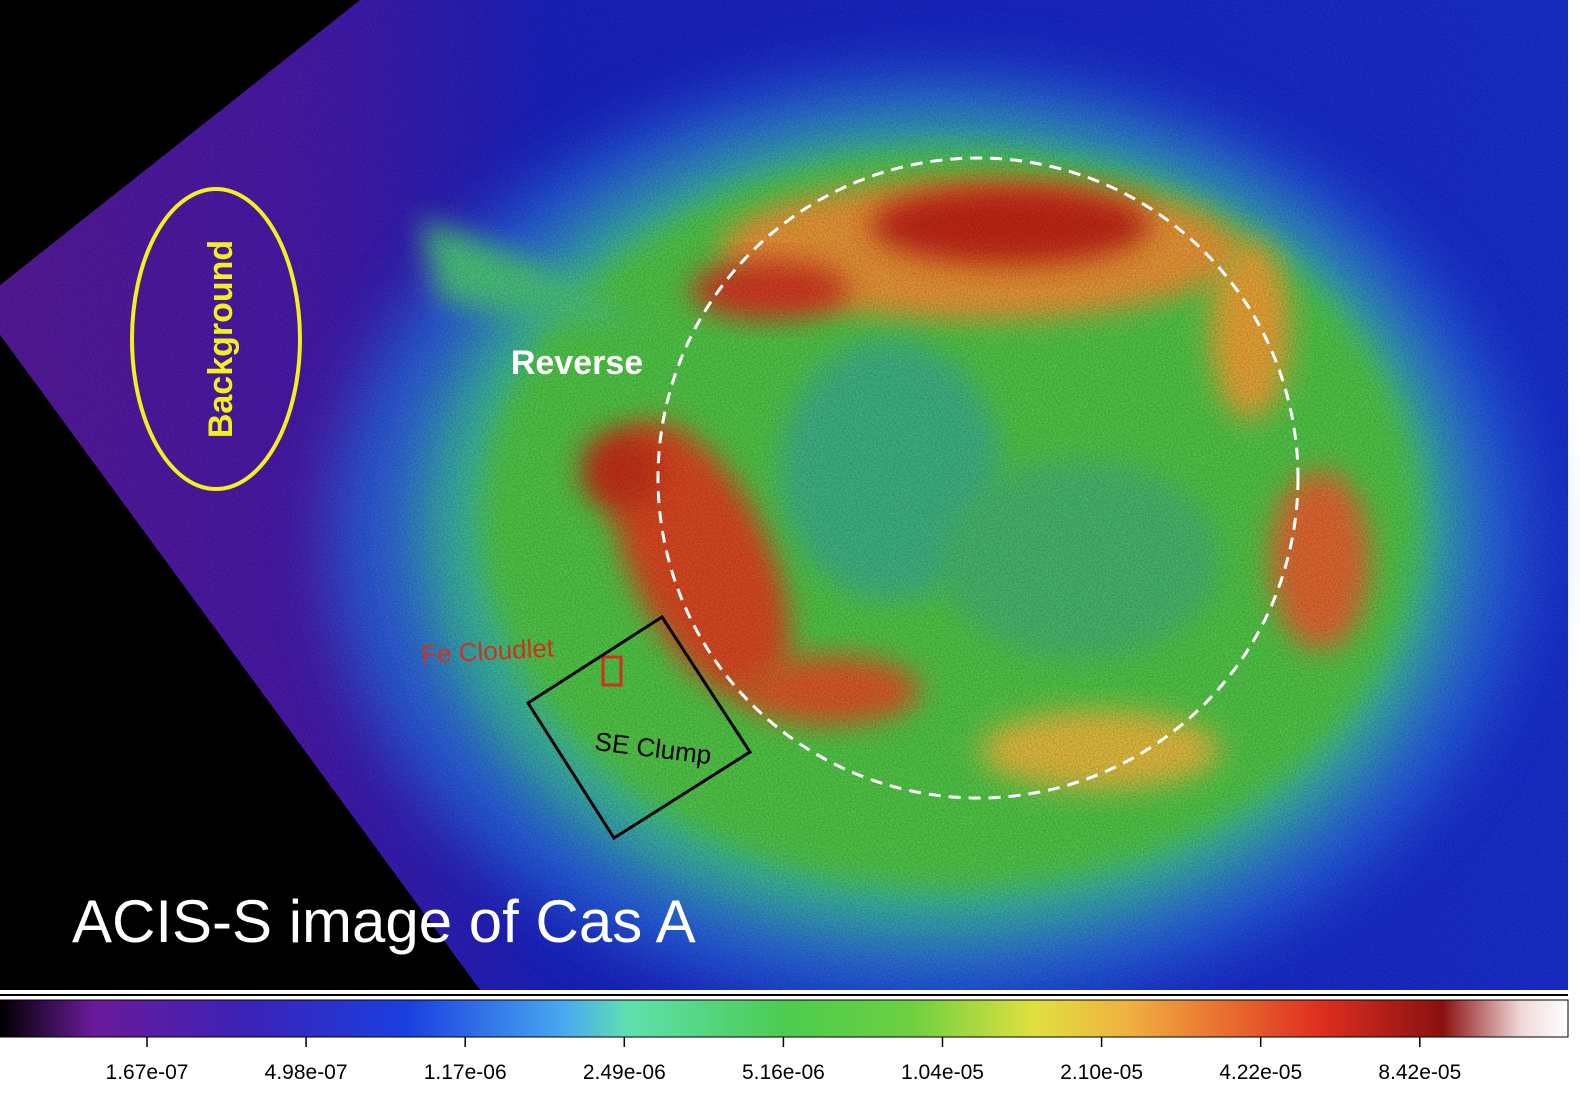 This screenshot has width=1580, height=1116. Describe the element at coordinates (577, 363) in the screenshot. I see `reverse-label: Reverse` at that location.